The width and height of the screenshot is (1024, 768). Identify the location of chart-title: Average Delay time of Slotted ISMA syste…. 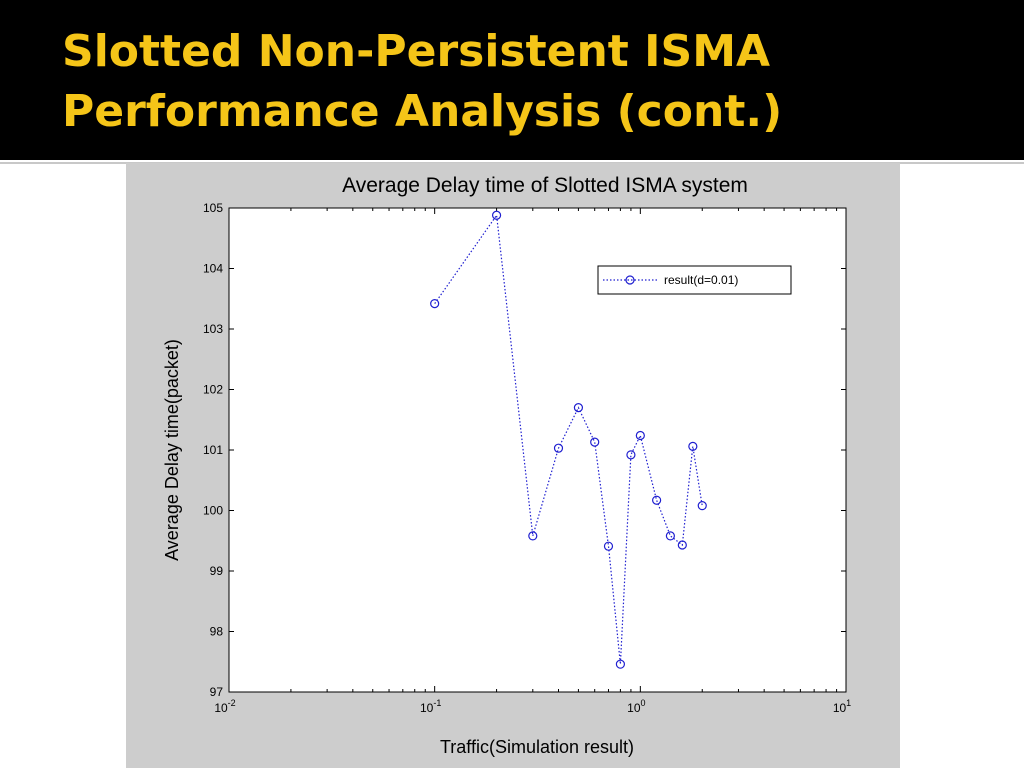
(545, 185).